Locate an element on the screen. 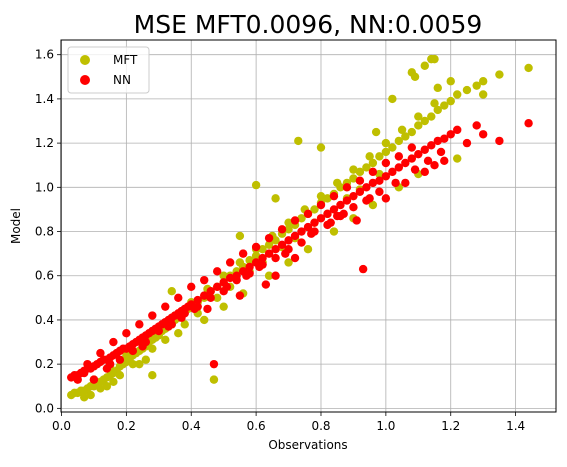 The height and width of the screenshot is (467, 567). legend: MFT NN is located at coordinates (108, 70).